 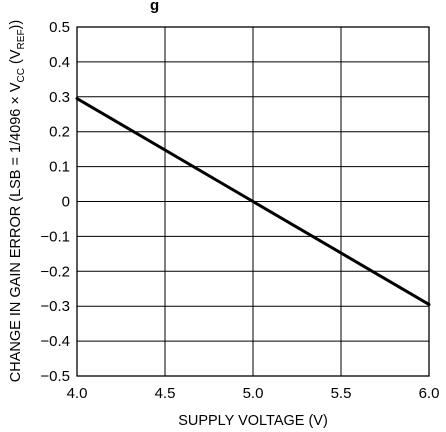 What do you see at coordinates (21, 75) in the screenshot?
I see `y-axis-label-sub-cc: CC` at bounding box center [21, 75].